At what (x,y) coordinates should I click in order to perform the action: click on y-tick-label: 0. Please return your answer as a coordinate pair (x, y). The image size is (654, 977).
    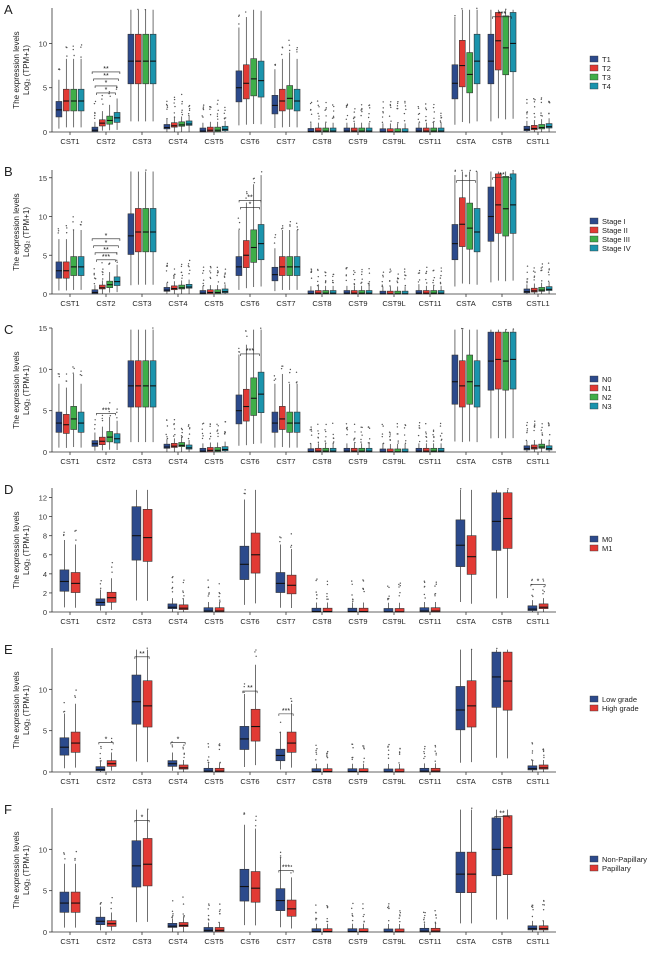
    Looking at the image, I should click on (45, 932).